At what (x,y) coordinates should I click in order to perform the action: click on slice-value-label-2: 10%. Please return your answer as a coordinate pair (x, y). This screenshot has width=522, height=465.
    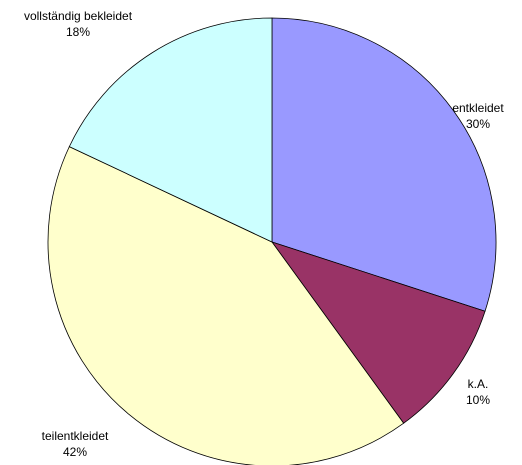
    Looking at the image, I should click on (478, 400).